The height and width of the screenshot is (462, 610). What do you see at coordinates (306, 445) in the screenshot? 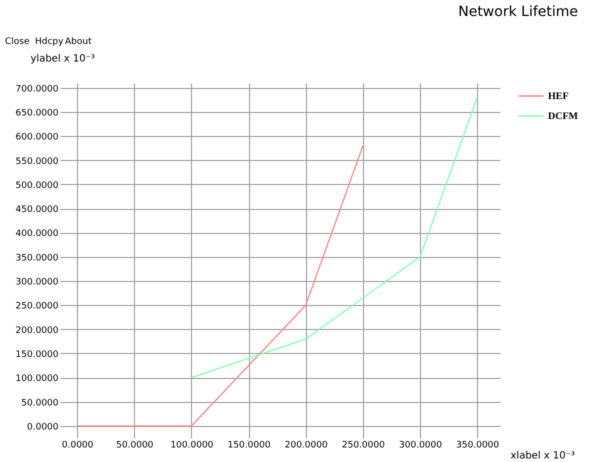
I see `x-tick-label: 200.0000` at bounding box center [306, 445].